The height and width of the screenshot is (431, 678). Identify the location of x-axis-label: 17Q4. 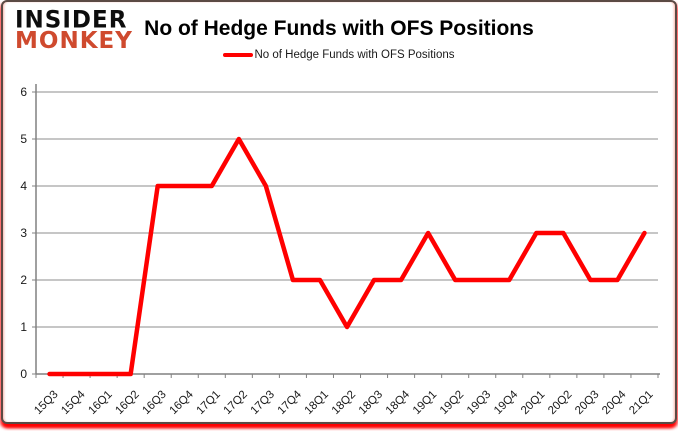
(290, 402).